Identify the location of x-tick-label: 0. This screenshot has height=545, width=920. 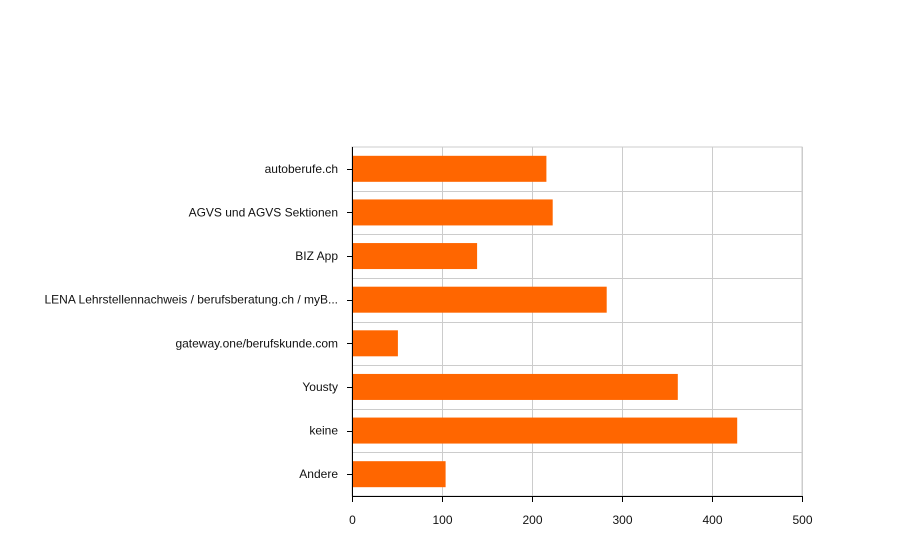
(352, 520).